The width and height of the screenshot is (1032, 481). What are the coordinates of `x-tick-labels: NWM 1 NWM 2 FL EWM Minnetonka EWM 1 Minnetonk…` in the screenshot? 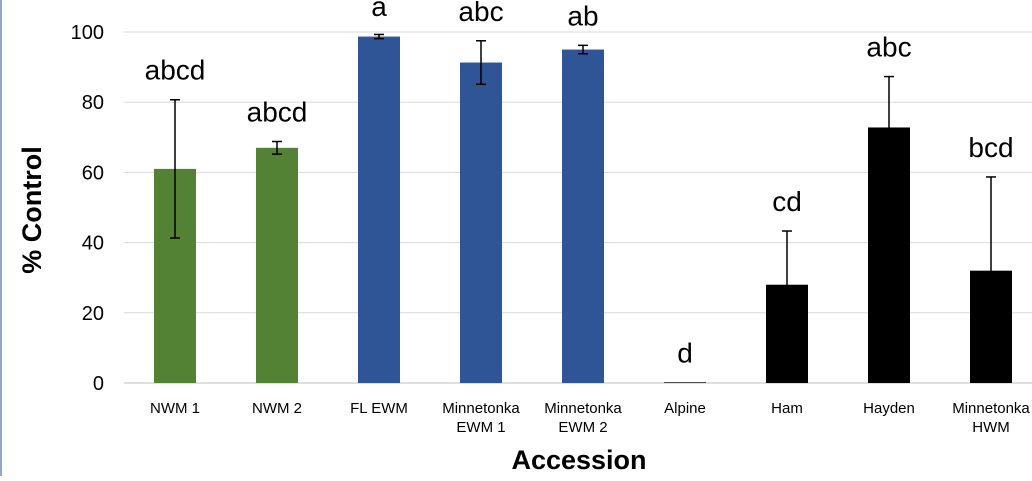 It's located at (590, 418).